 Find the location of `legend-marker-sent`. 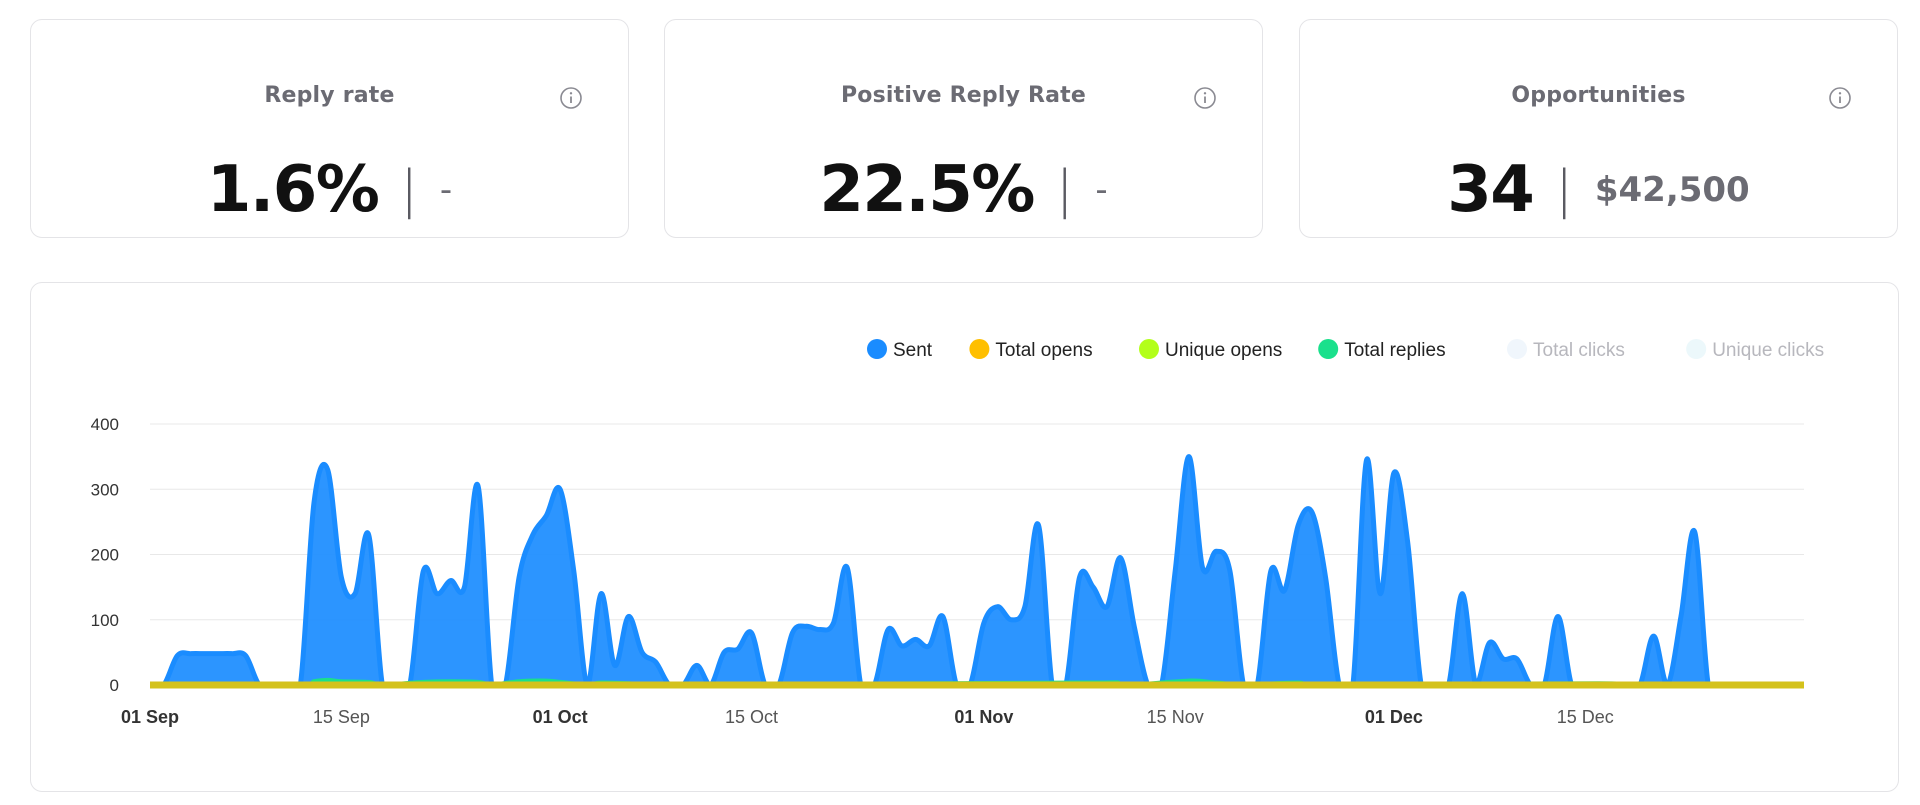

legend-marker-sent is located at coordinates (877, 349).